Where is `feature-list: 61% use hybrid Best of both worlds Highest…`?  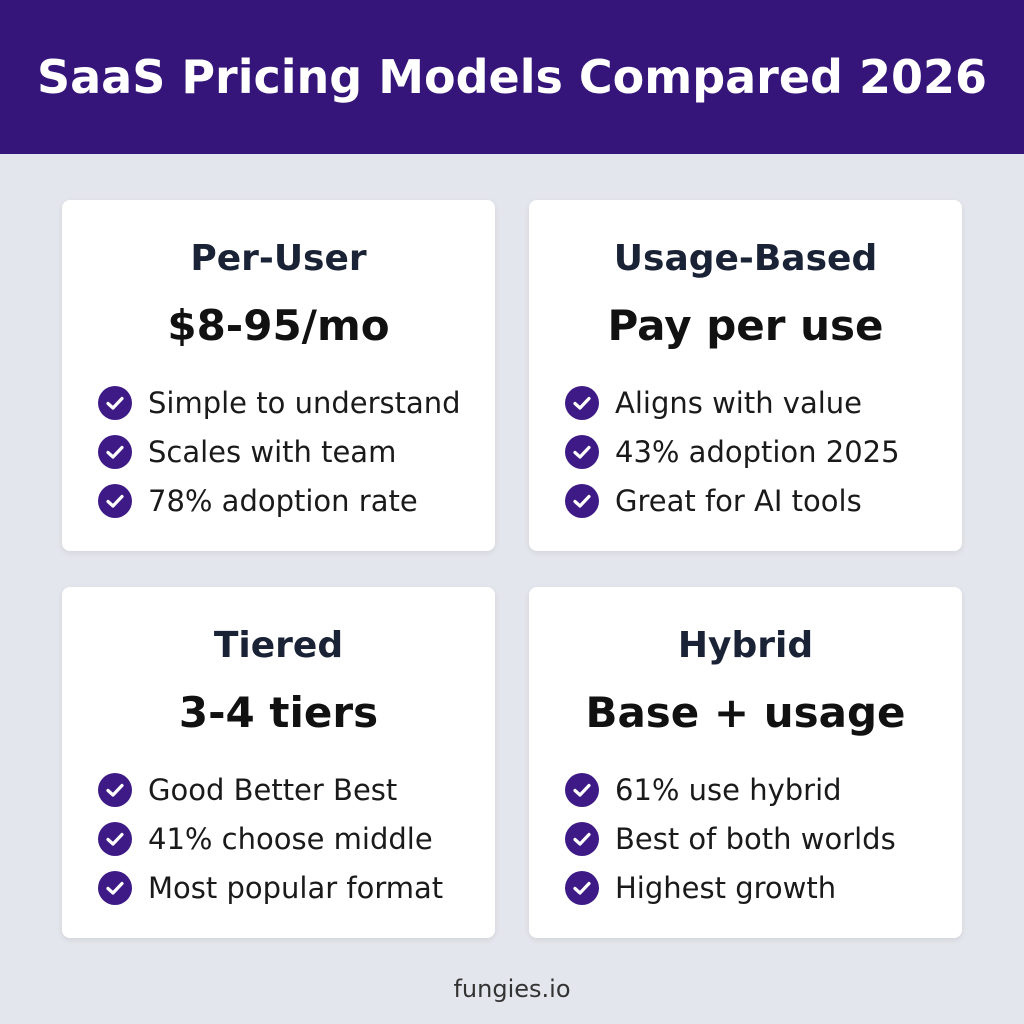 feature-list: 61% use hybrid Best of both worlds Highest… is located at coordinates (763, 838).